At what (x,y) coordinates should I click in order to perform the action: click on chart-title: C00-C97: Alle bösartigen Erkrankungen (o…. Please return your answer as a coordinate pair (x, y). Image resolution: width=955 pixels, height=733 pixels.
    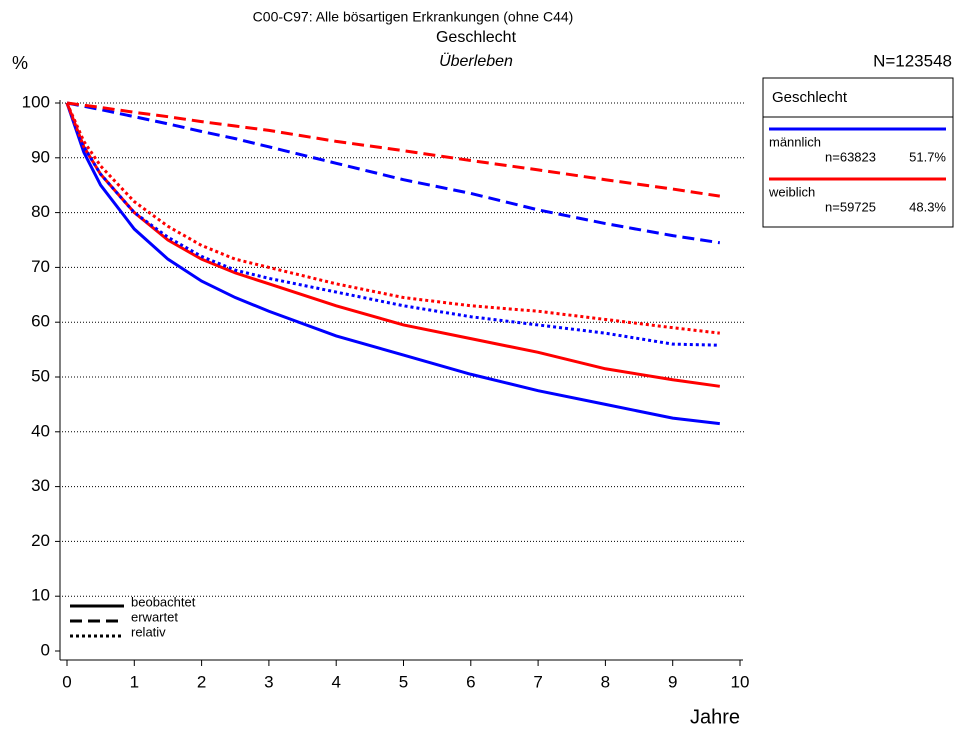
    Looking at the image, I should click on (413, 17).